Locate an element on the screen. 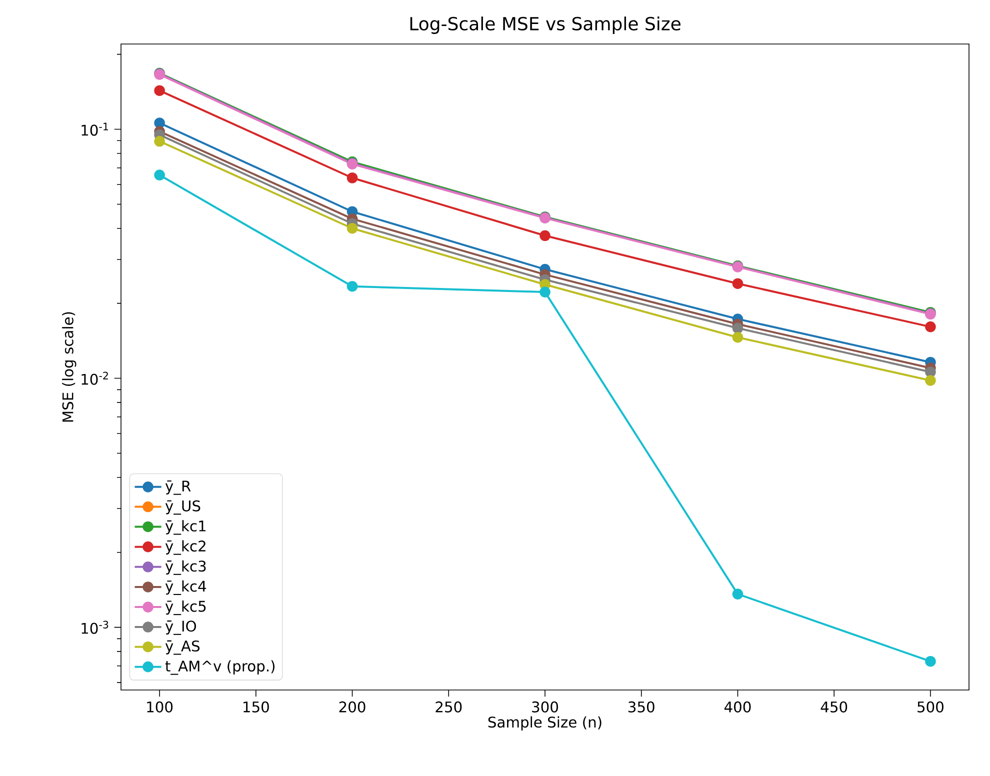  y-tick-label: 10$^{-3}$ is located at coordinates (95, 627).